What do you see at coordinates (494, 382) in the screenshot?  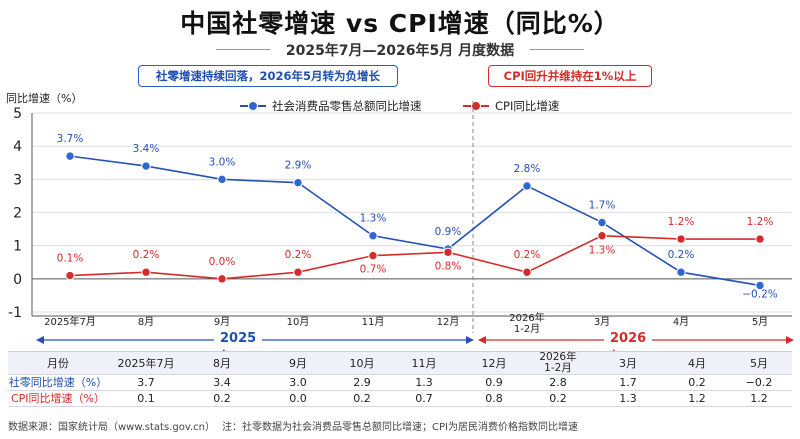 I see `table-cell: 0.9` at bounding box center [494, 382].